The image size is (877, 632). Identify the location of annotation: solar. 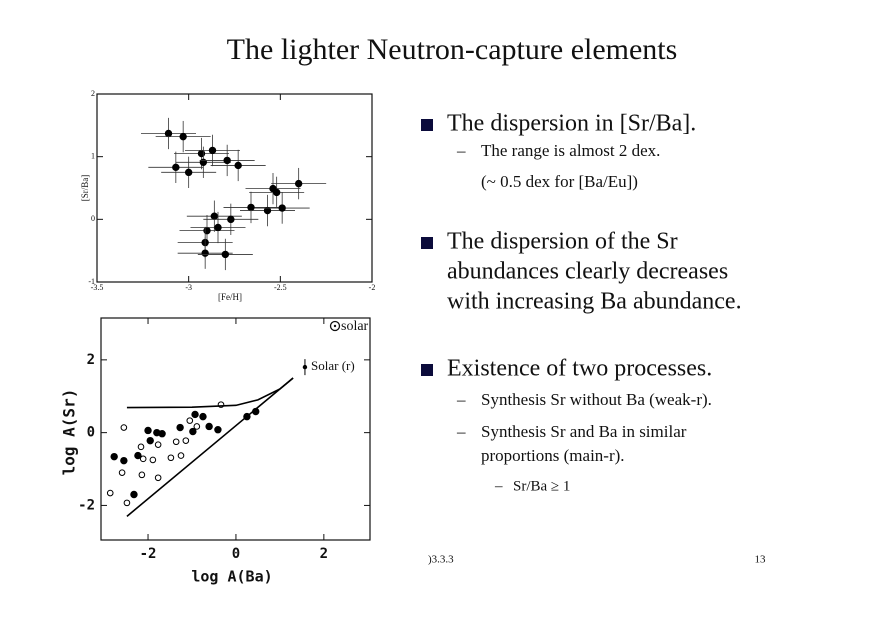
(355, 326).